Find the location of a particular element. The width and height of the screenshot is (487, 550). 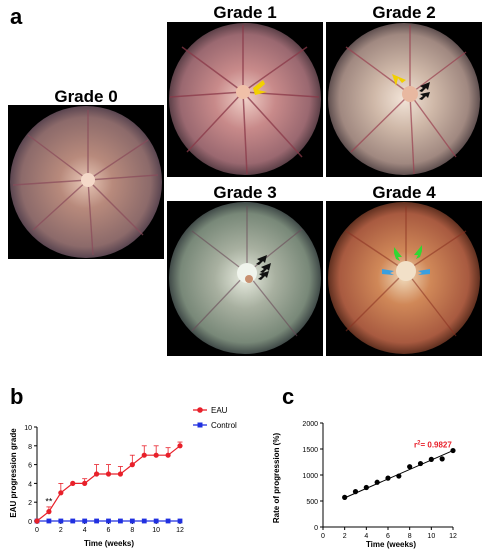

series-control is located at coordinates (108, 521).